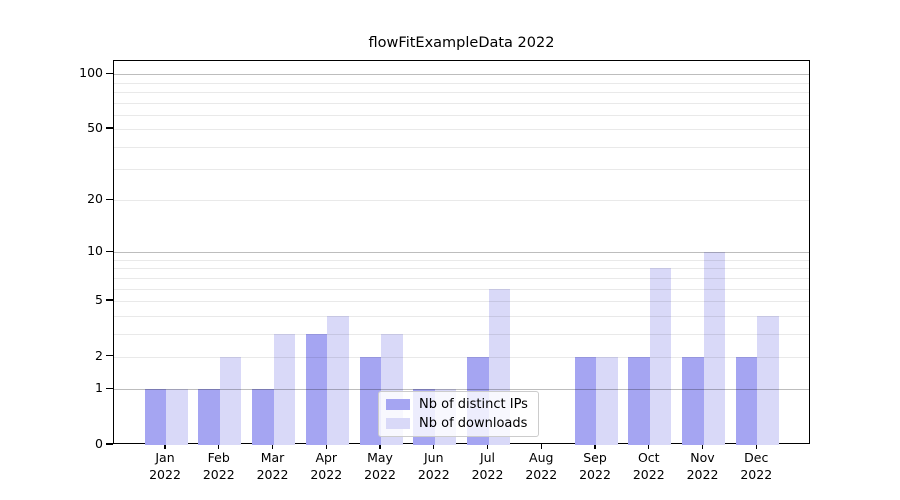 The width and height of the screenshot is (900, 500). I want to click on y-tick-label: 10, so click(95, 251).